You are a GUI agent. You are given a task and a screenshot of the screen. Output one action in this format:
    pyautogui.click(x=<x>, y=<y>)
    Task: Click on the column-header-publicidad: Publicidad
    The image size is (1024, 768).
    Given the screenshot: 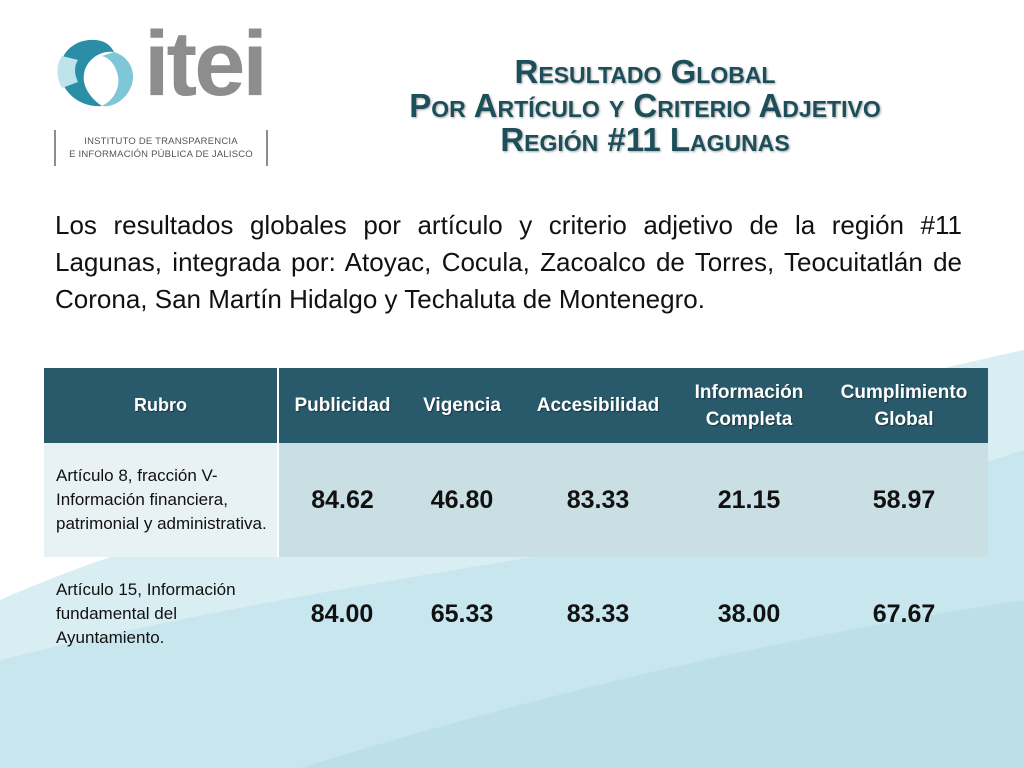 What is the action you would take?
    pyautogui.click(x=342, y=405)
    